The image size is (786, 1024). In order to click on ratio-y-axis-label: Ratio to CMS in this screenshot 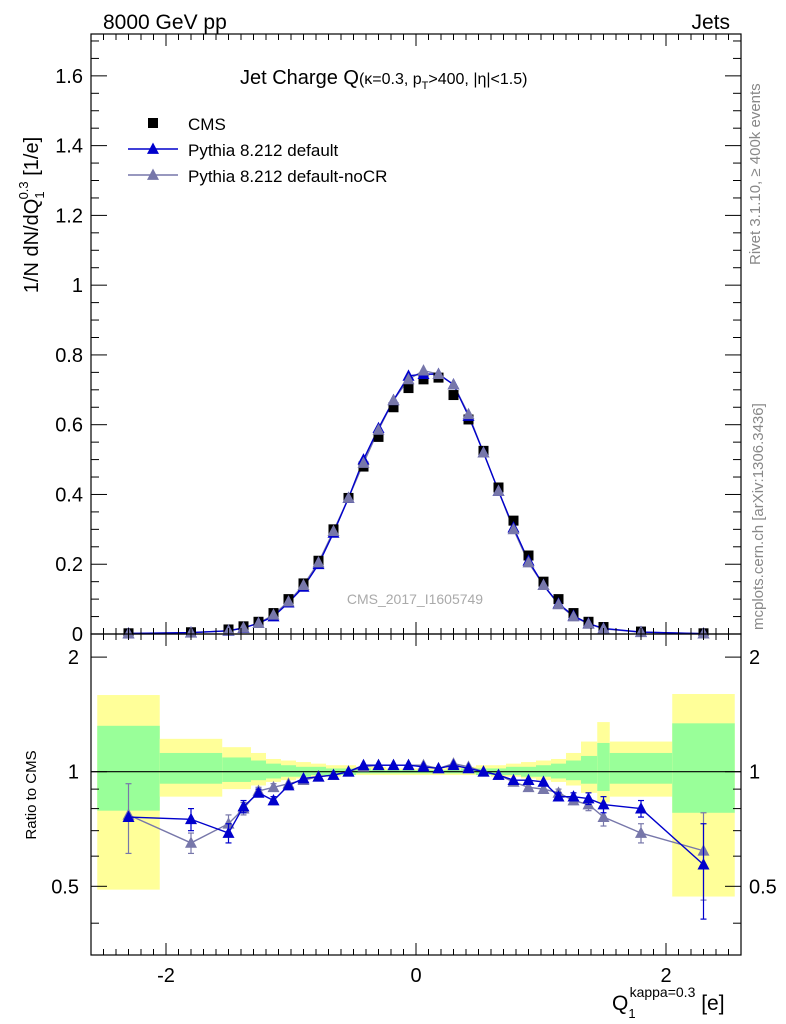, I will do `click(31, 794)`.